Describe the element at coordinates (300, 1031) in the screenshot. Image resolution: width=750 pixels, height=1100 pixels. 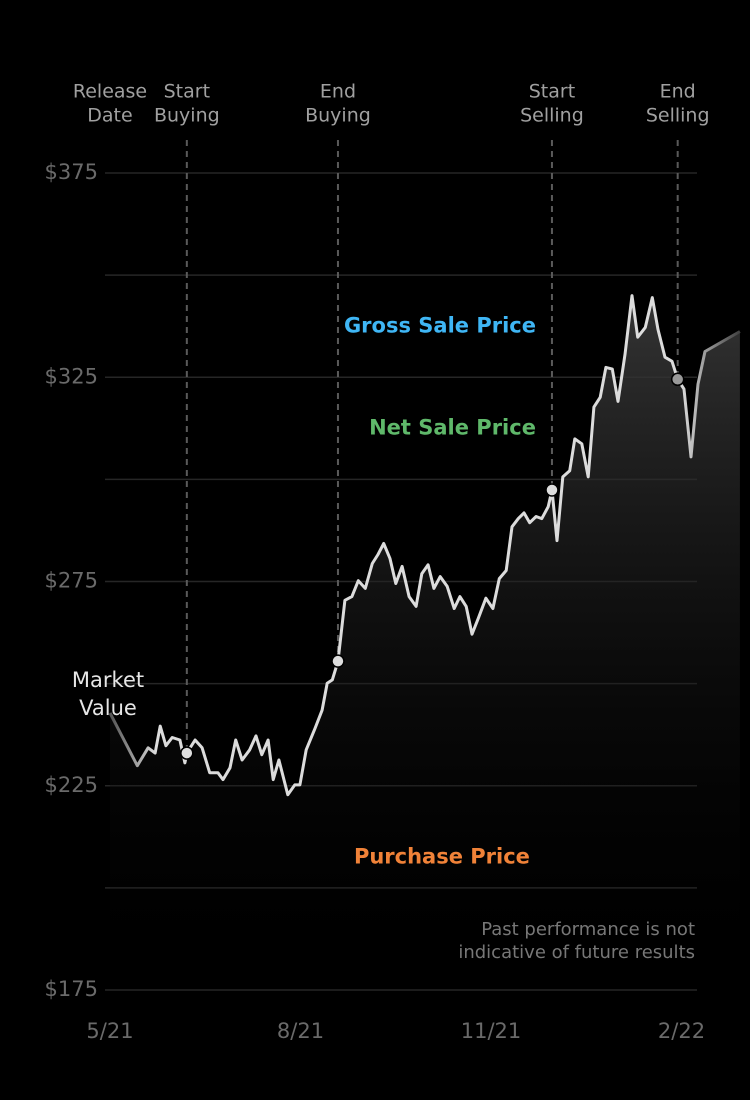
I see `x-tick-label: 8/21` at that location.